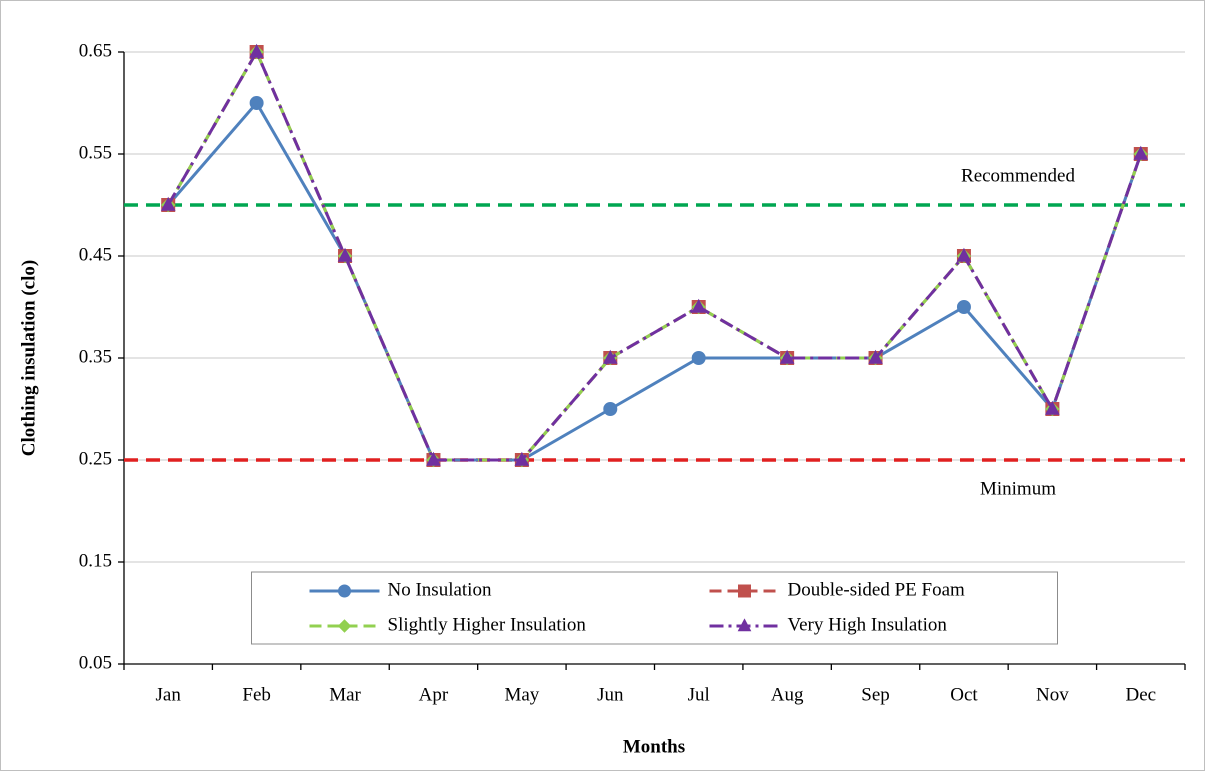 This screenshot has width=1205, height=771. What do you see at coordinates (521, 694) in the screenshot?
I see `x-tick-label: May` at bounding box center [521, 694].